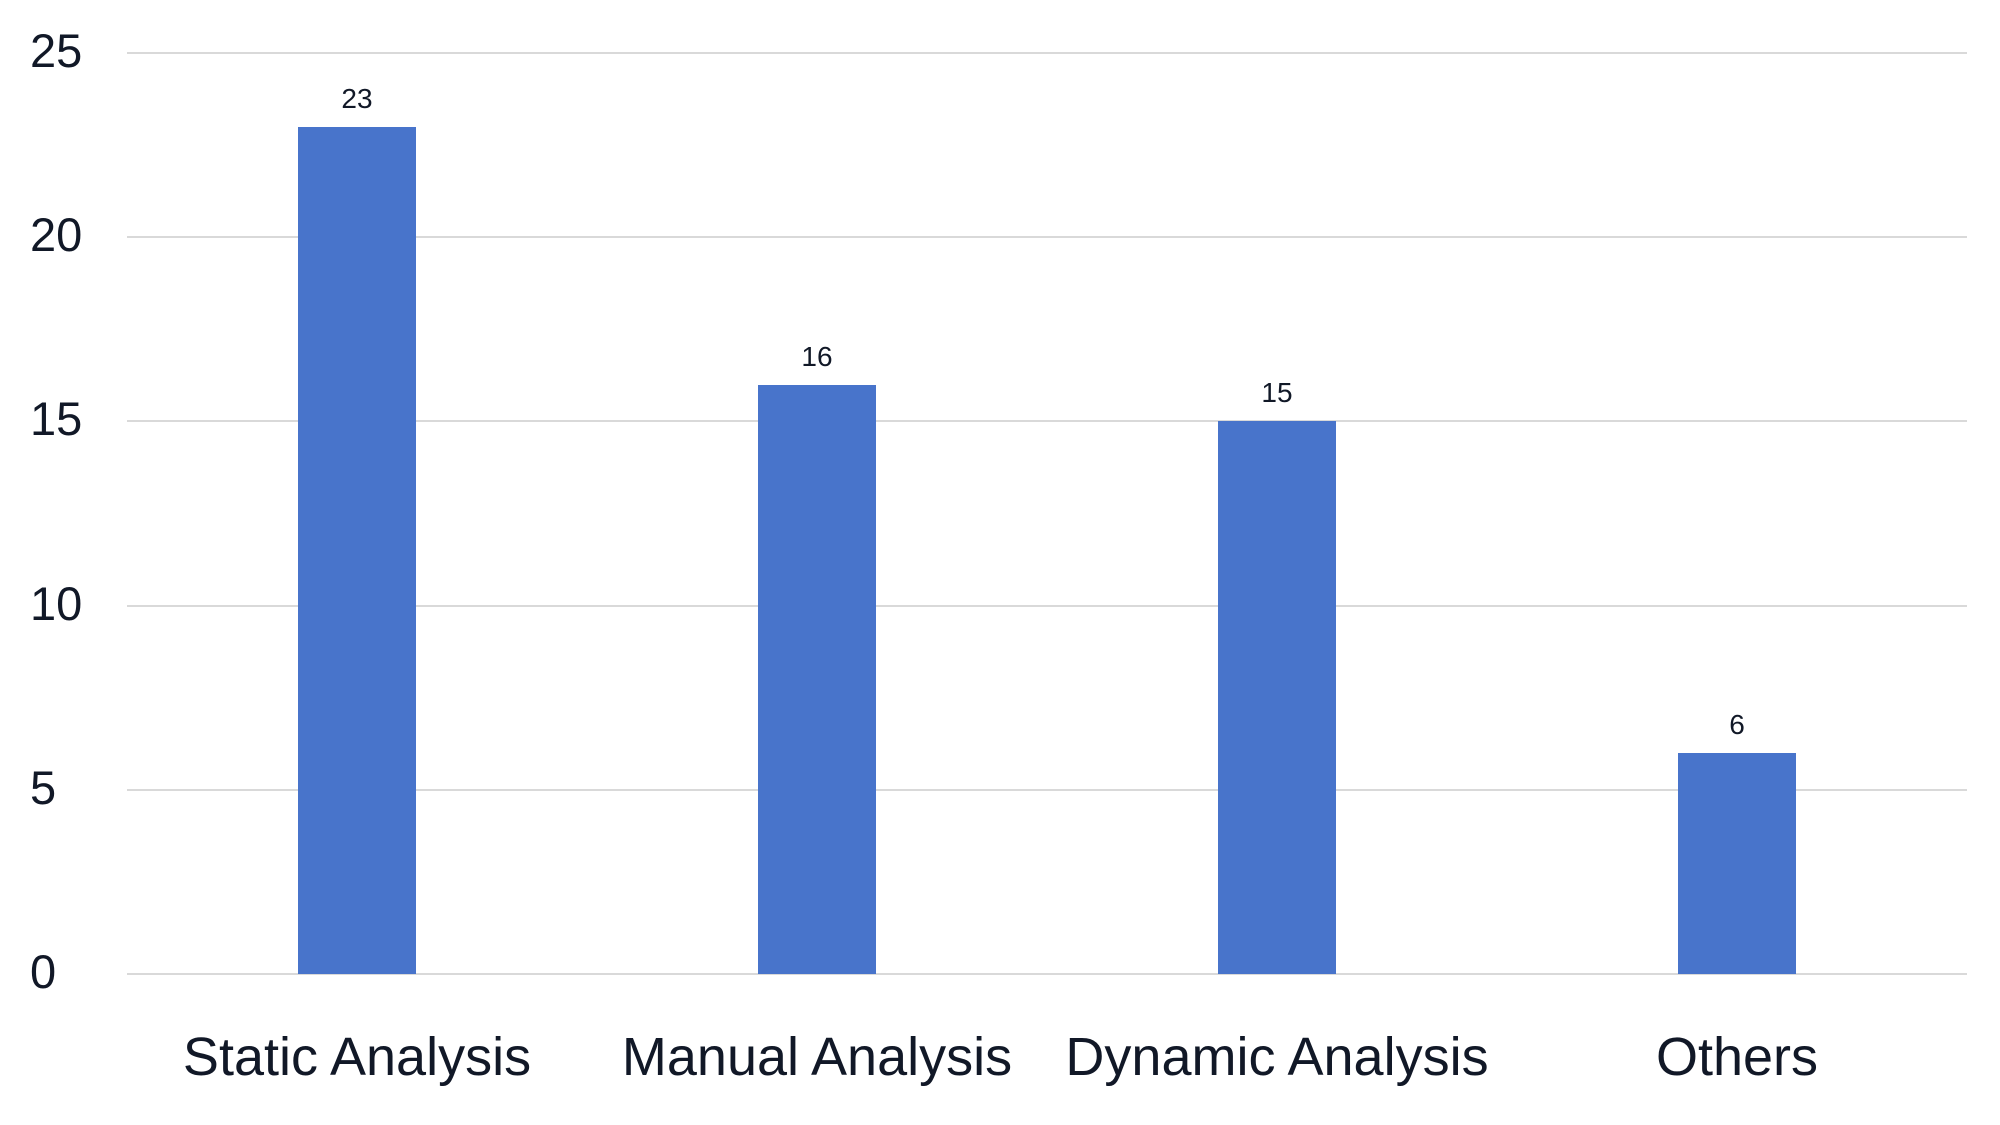  What do you see at coordinates (1737, 724) in the screenshot?
I see `data-label: 6` at bounding box center [1737, 724].